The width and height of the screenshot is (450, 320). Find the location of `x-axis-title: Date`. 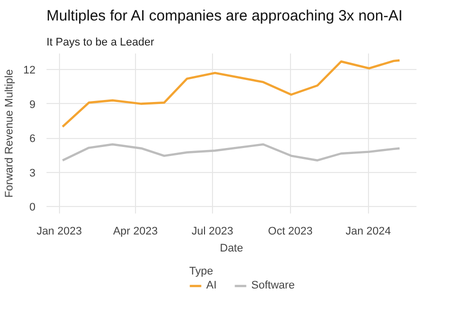

x-axis-title: Date is located at coordinates (232, 248).